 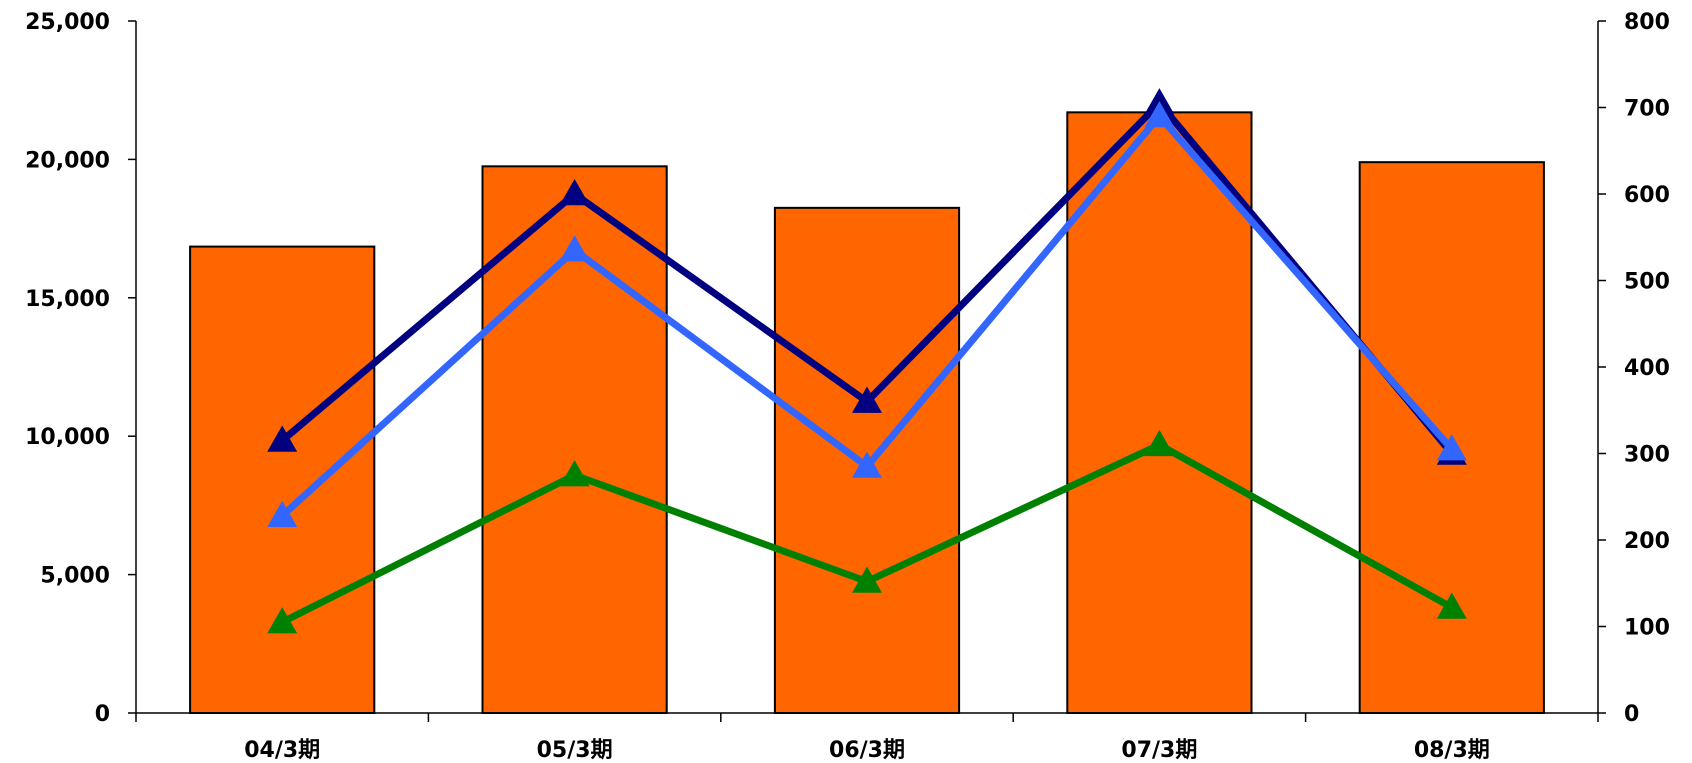 I want to click on x-tick-label: 07/3期, so click(x=1159, y=750).